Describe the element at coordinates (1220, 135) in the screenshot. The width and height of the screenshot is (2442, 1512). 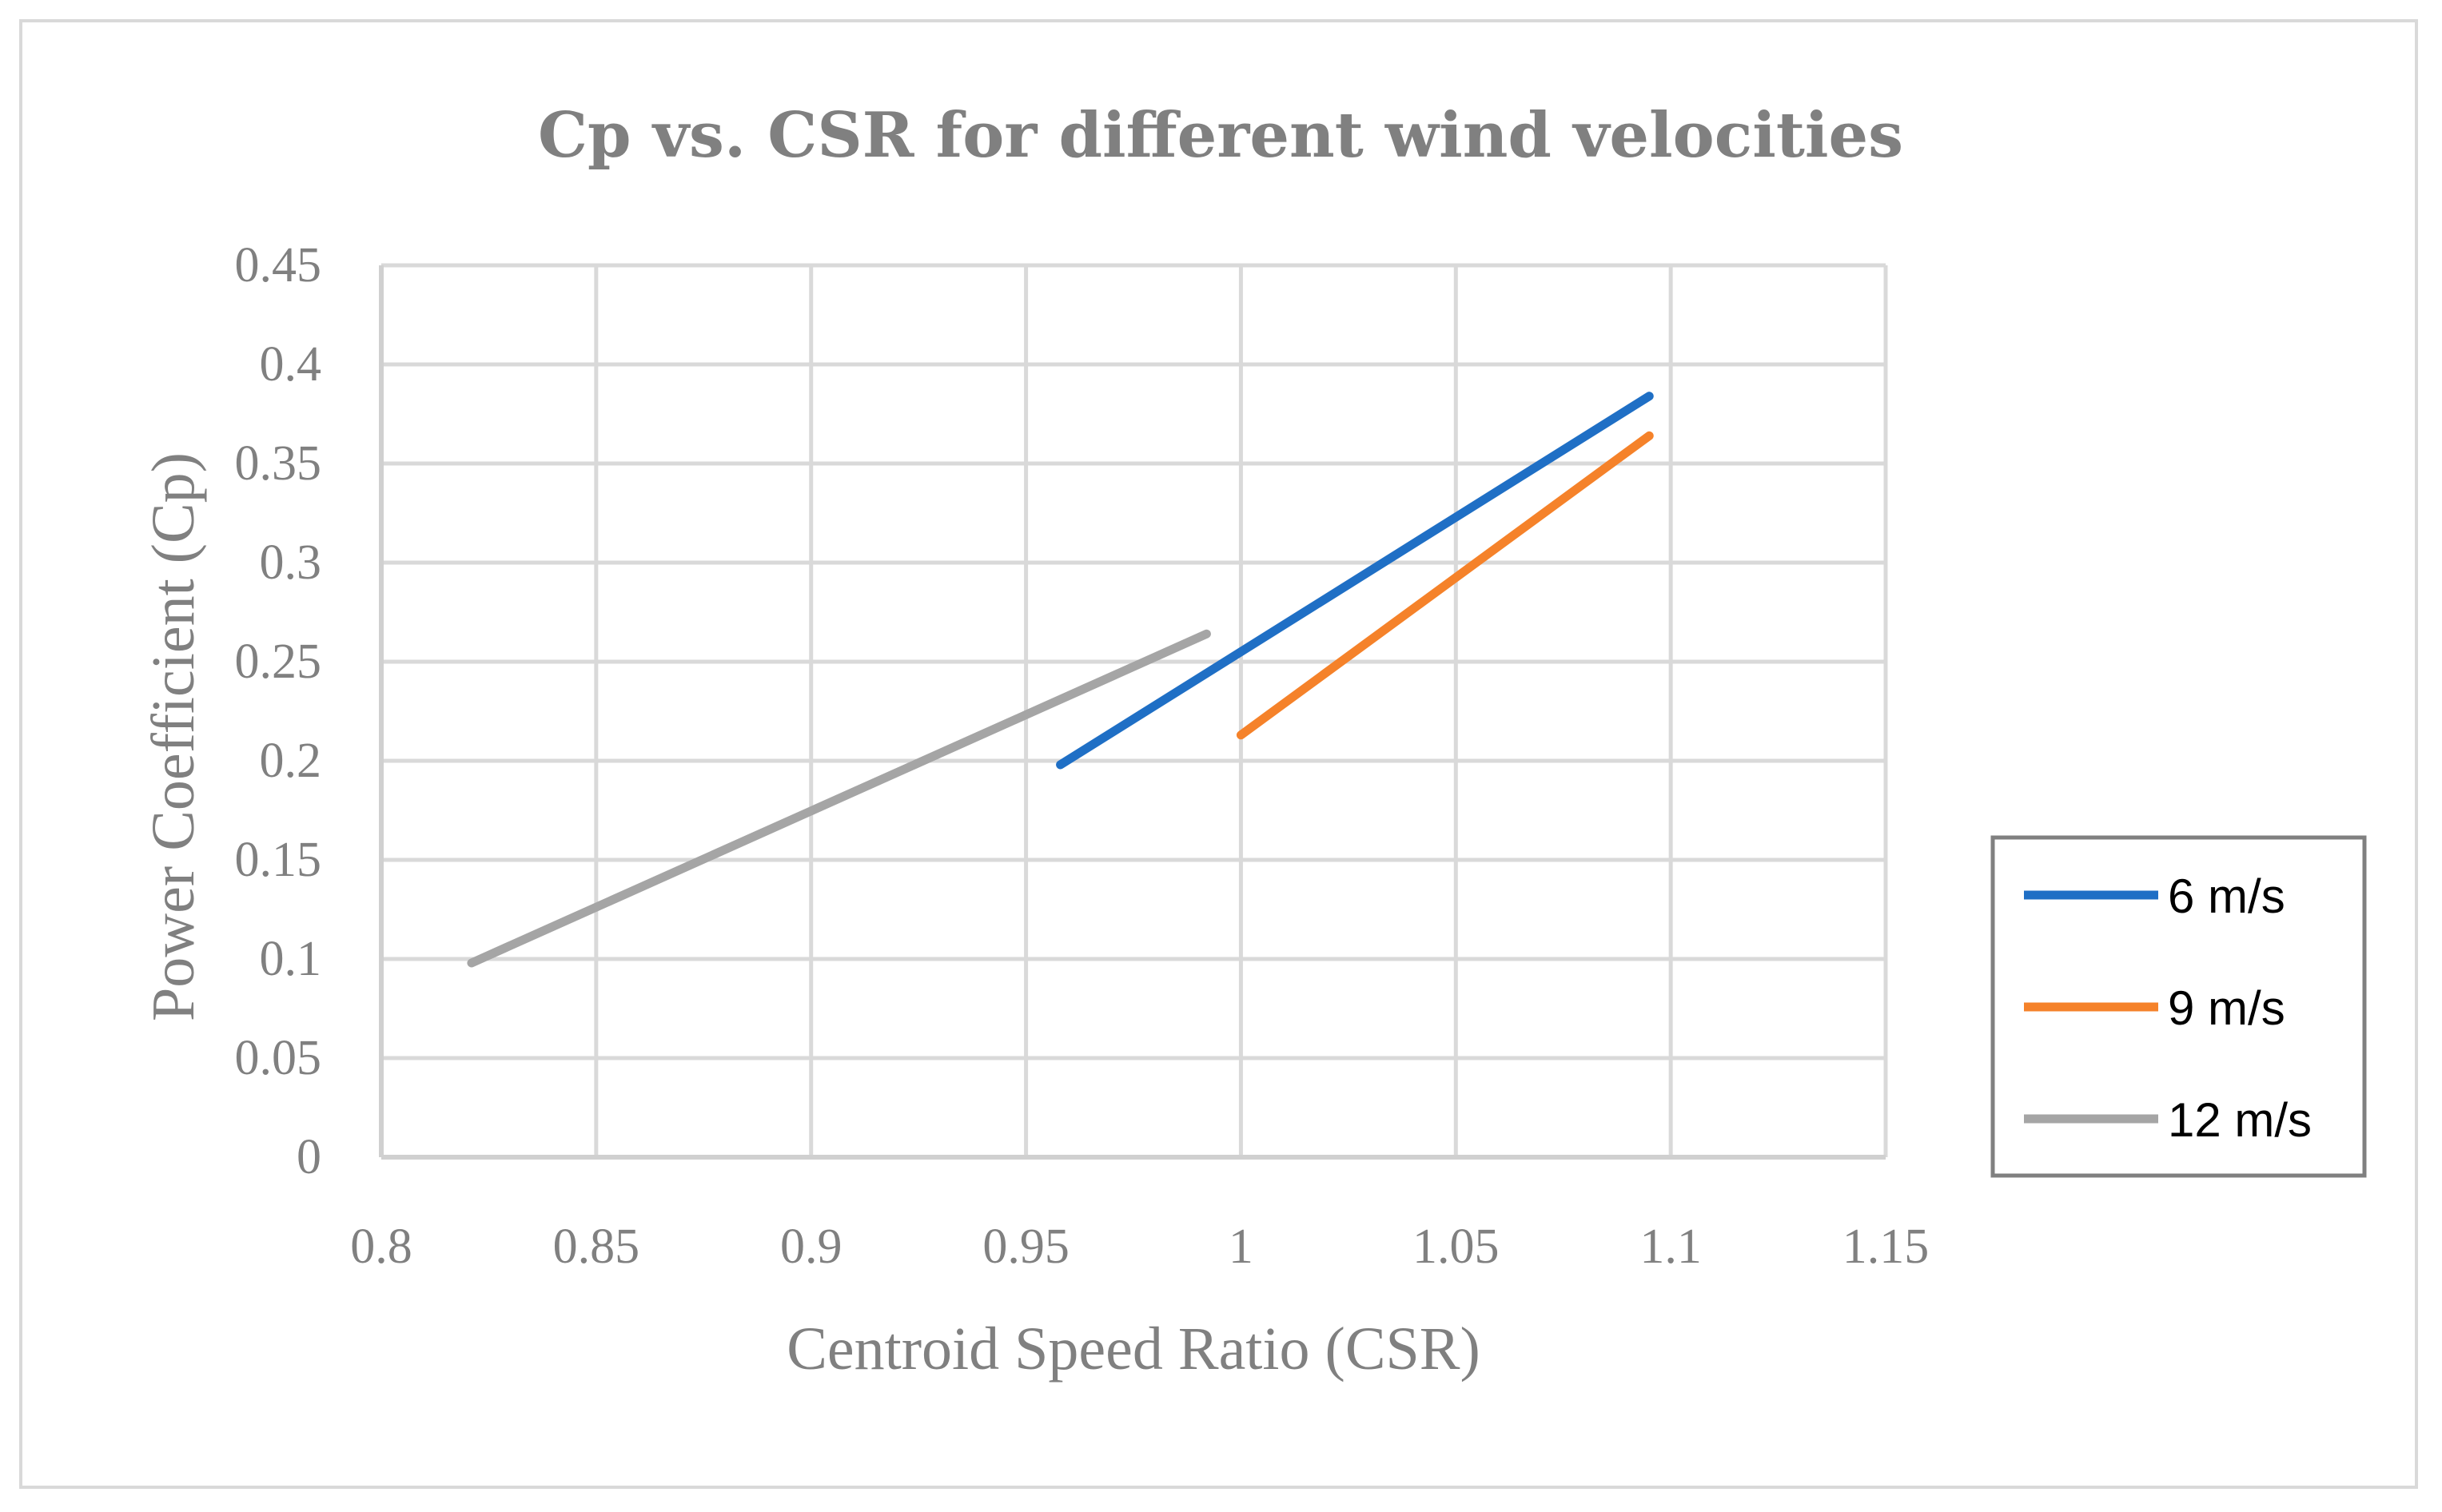
I see `chart-title: Cp vs. CSR for different wind velocities` at that location.